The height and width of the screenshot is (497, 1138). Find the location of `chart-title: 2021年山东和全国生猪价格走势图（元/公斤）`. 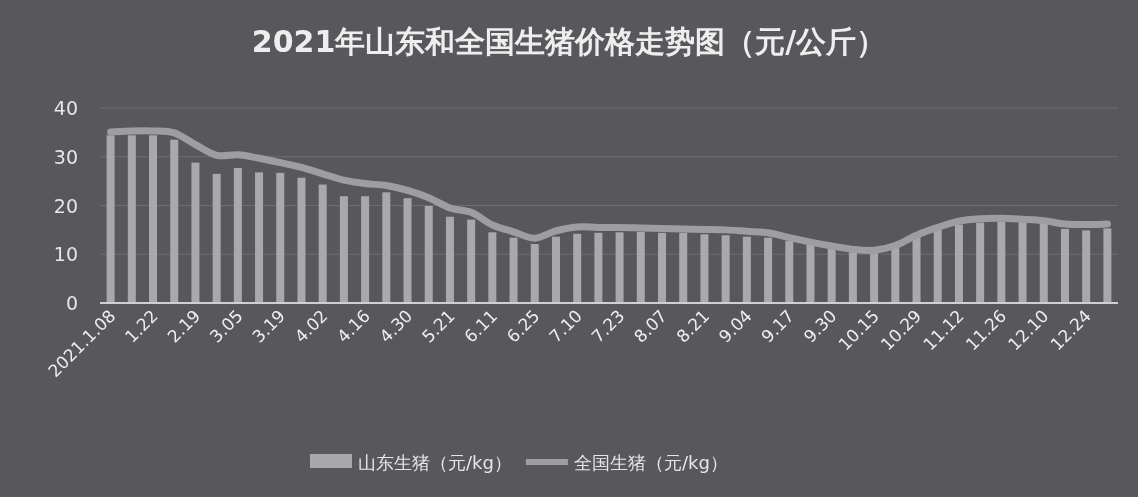

chart-title: 2021年山东和全国生猪价格走势图（元/公斤） is located at coordinates (569, 41).